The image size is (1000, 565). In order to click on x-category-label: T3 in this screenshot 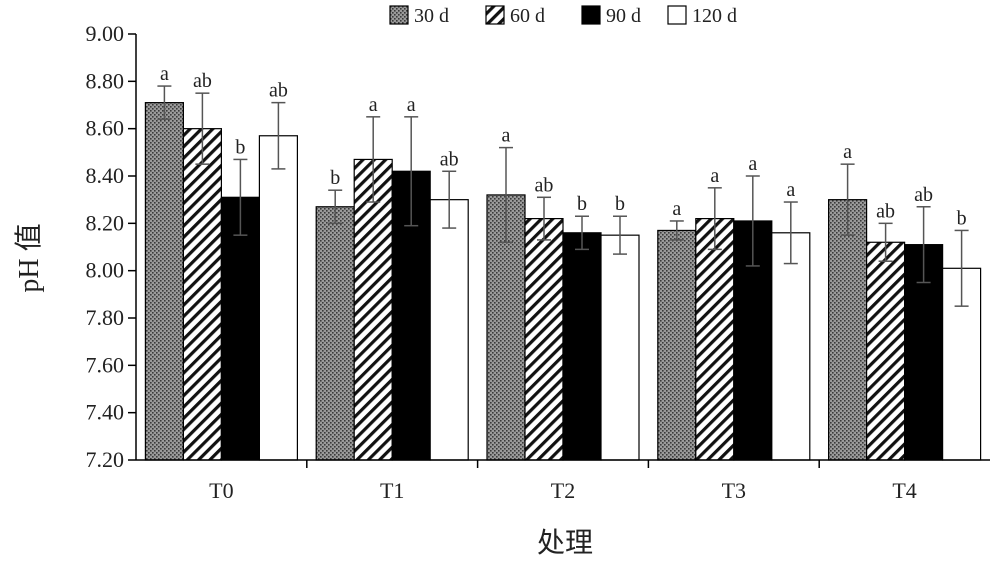, I will do `click(734, 490)`.